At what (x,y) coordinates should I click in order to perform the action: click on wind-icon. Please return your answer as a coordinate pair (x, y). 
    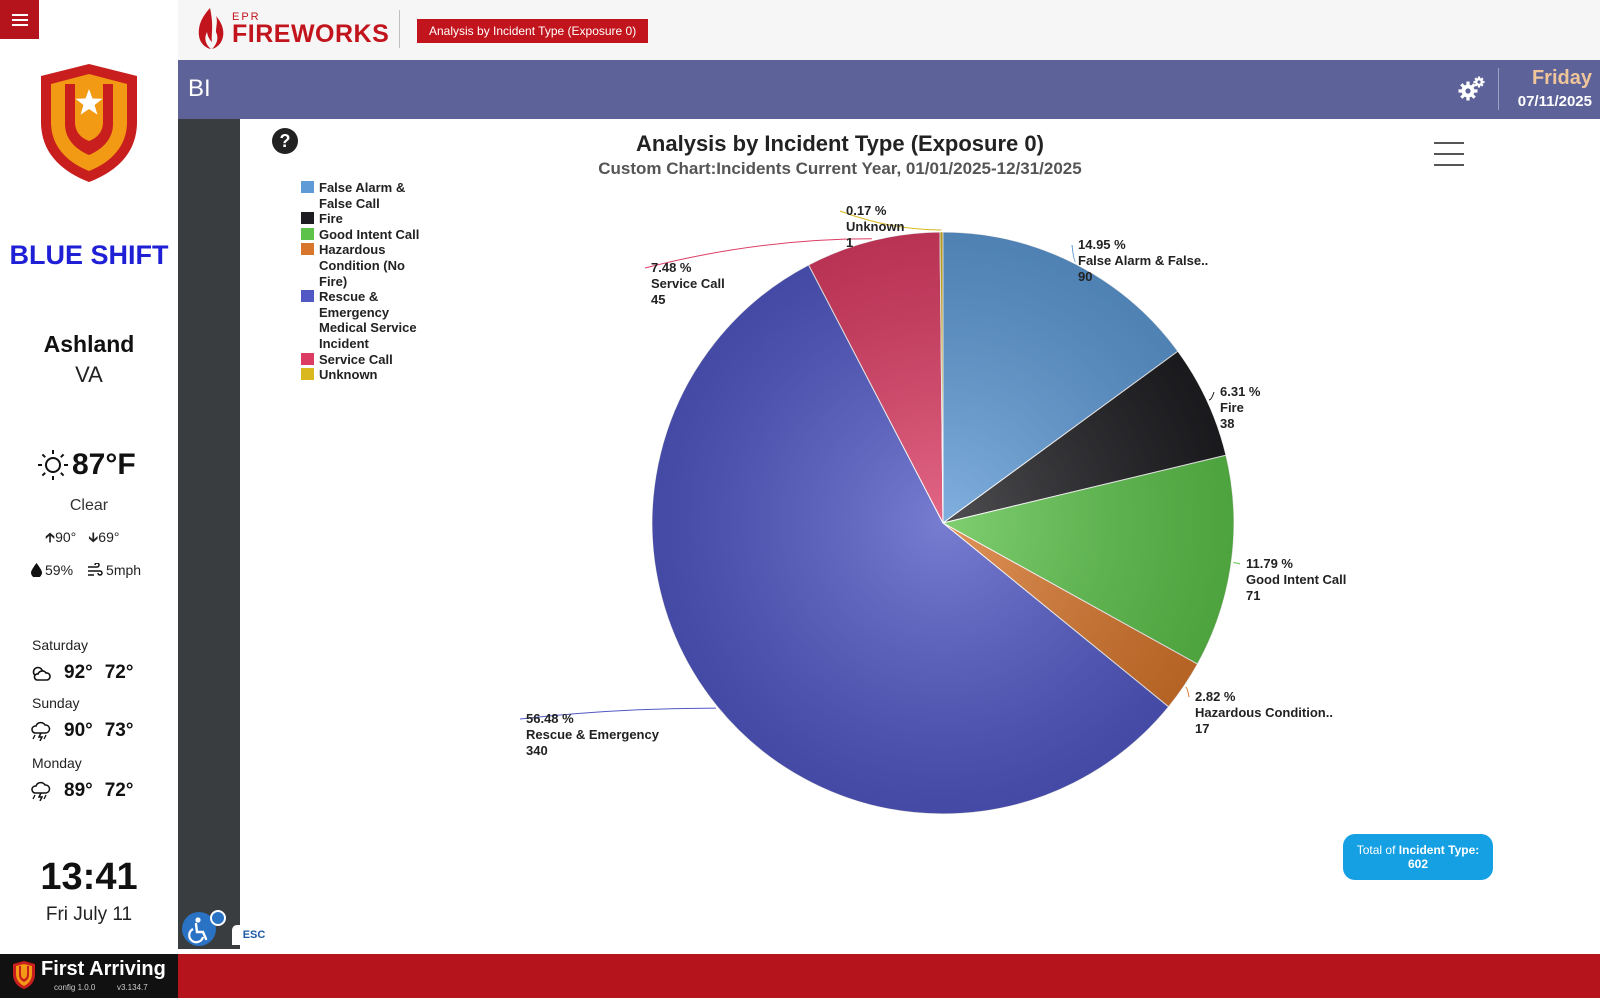
    Looking at the image, I should click on (95, 569).